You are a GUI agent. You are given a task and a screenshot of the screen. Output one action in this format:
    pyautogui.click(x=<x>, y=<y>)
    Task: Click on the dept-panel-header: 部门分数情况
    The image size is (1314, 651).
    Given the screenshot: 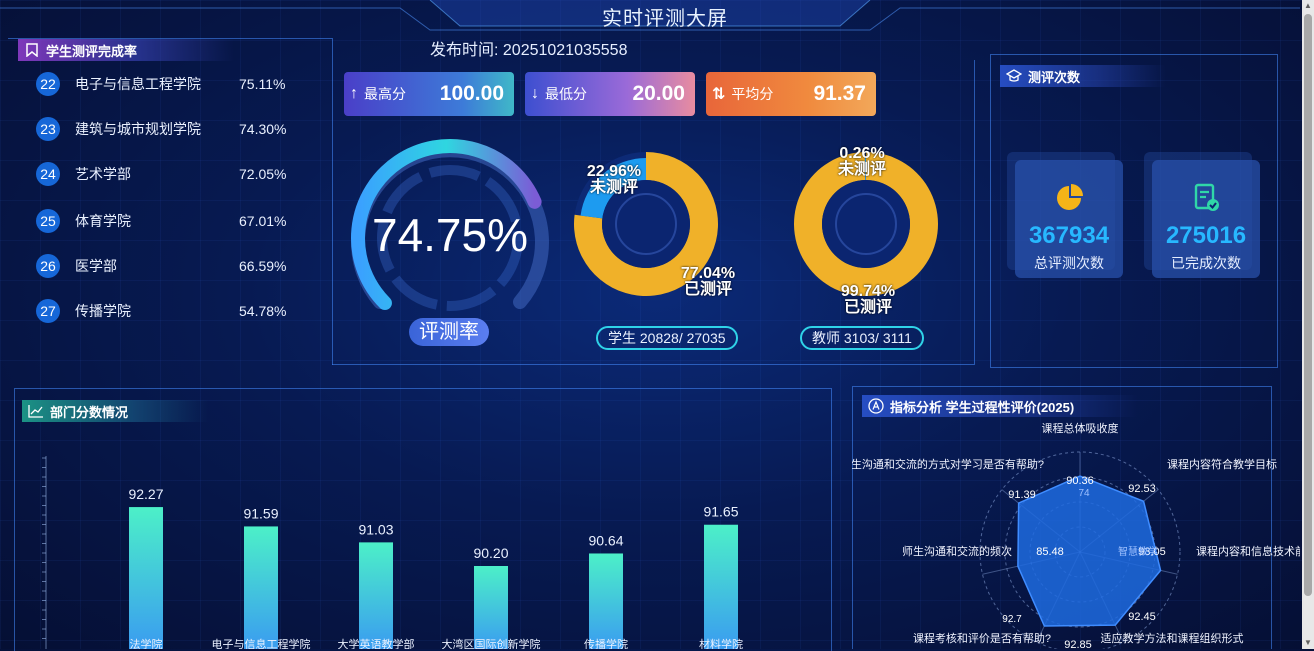 What is the action you would take?
    pyautogui.click(x=115, y=411)
    